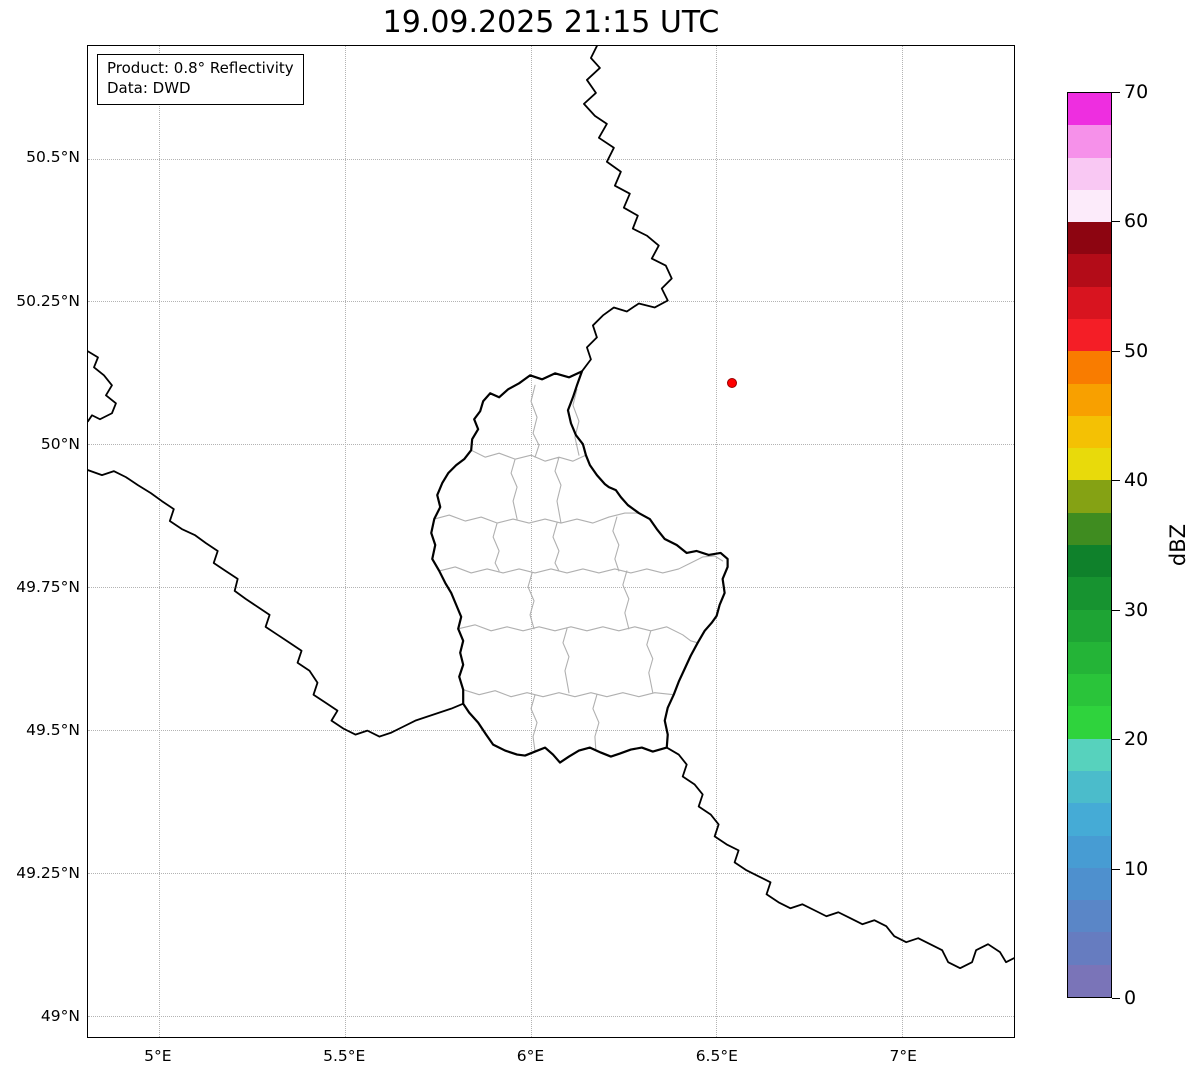 Image resolution: width=1202 pixels, height=1081 pixels. What do you see at coordinates (60, 1016) in the screenshot?
I see `latitude-tick-label: 49°N` at bounding box center [60, 1016].